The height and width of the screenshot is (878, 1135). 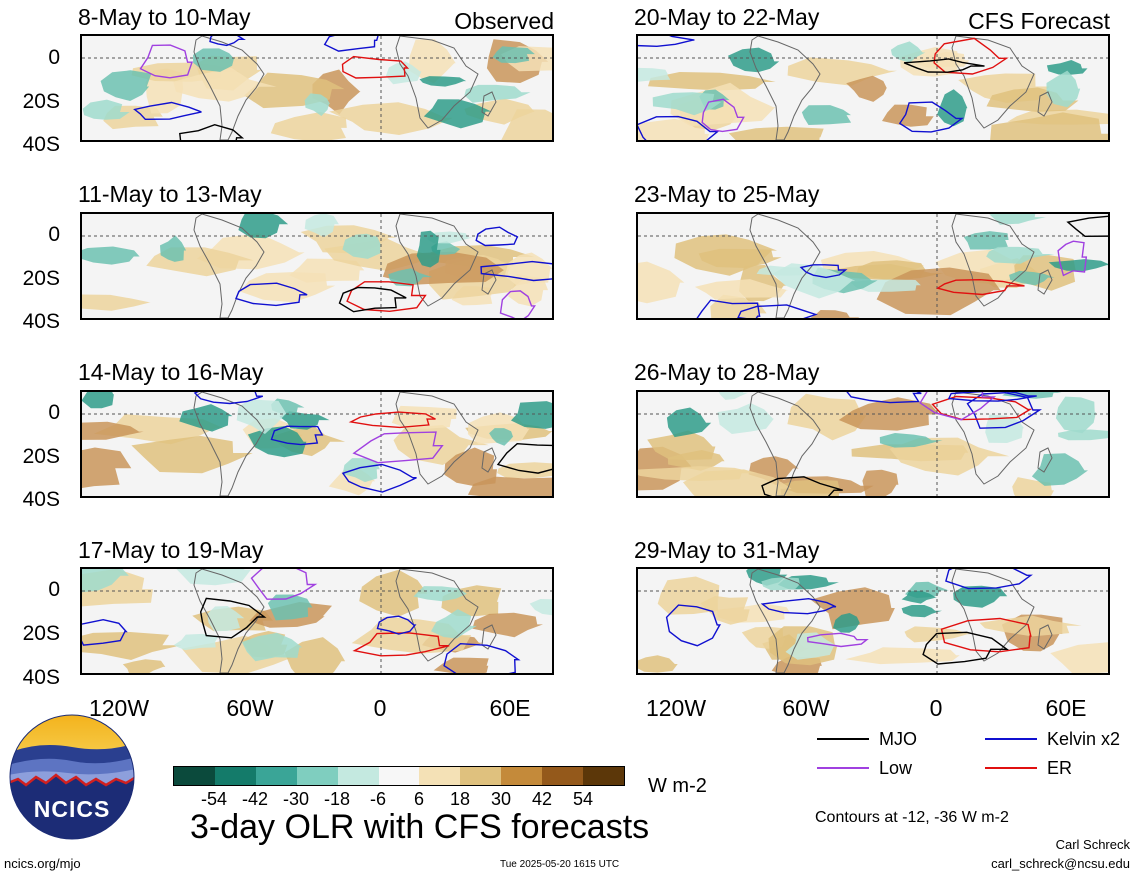 What do you see at coordinates (896, 768) in the screenshot?
I see `legend-label-low: Low` at bounding box center [896, 768].